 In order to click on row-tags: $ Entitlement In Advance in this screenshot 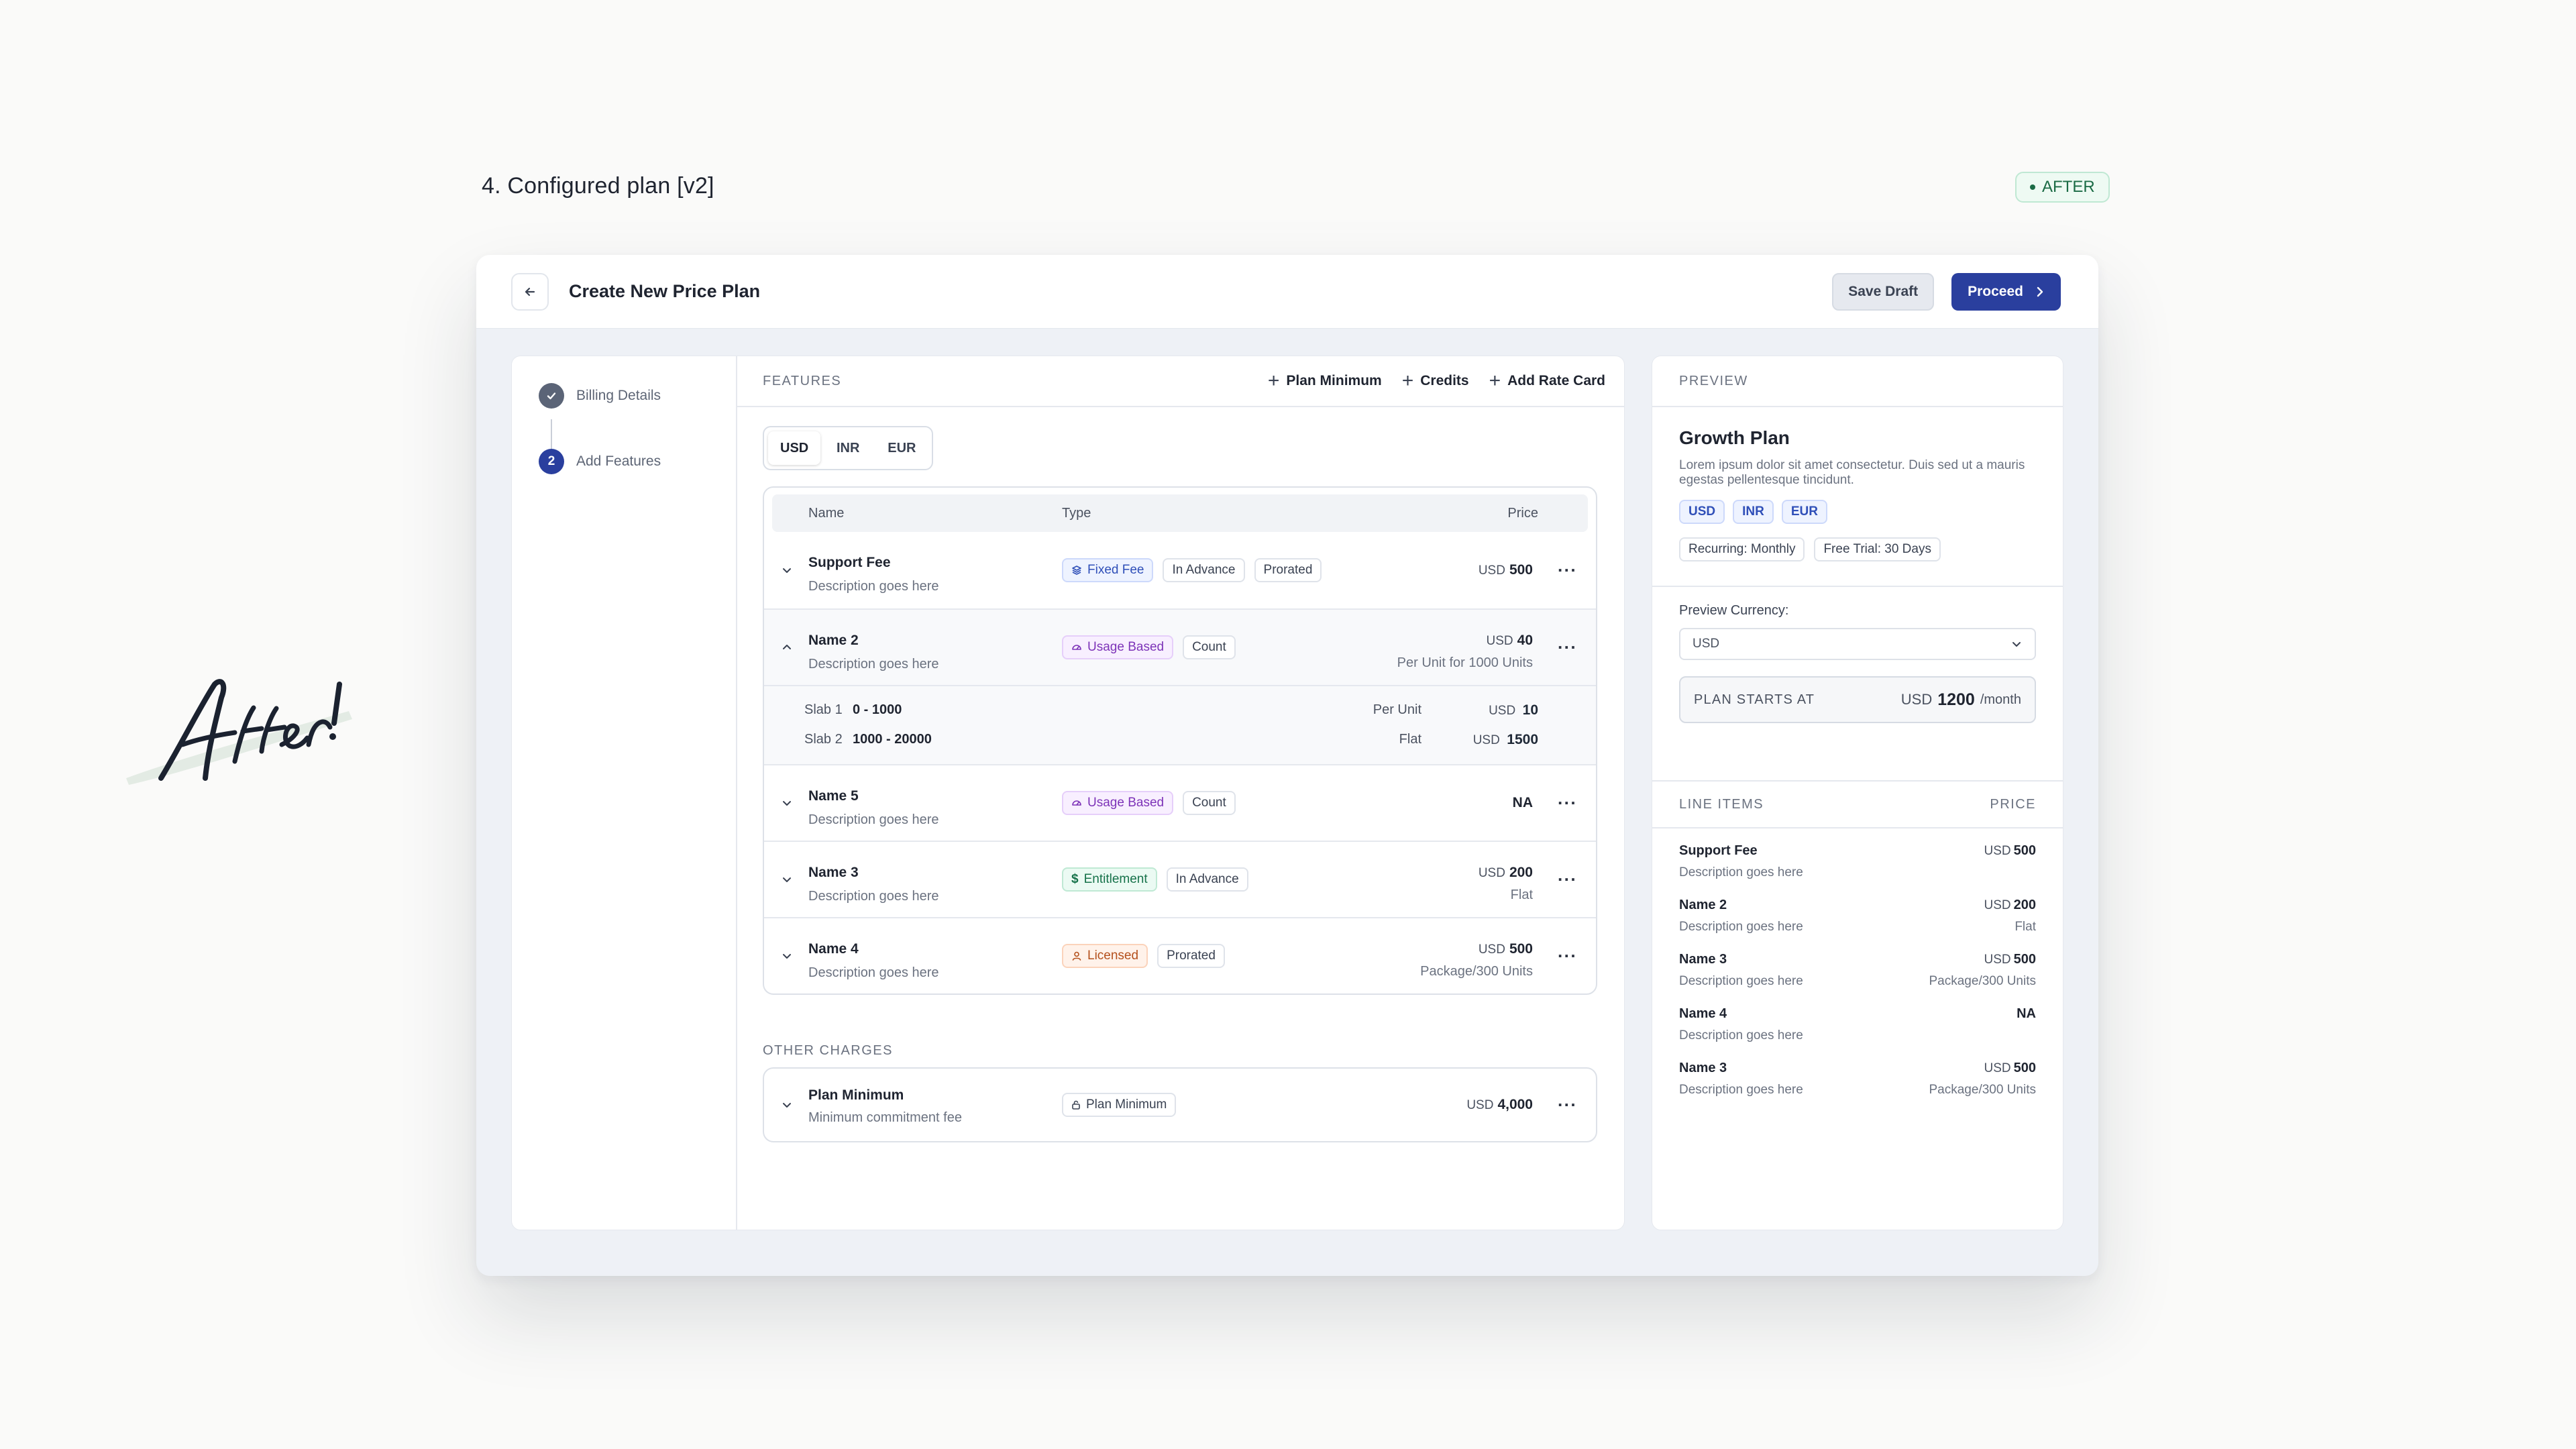, I will do `click(1155, 879)`.